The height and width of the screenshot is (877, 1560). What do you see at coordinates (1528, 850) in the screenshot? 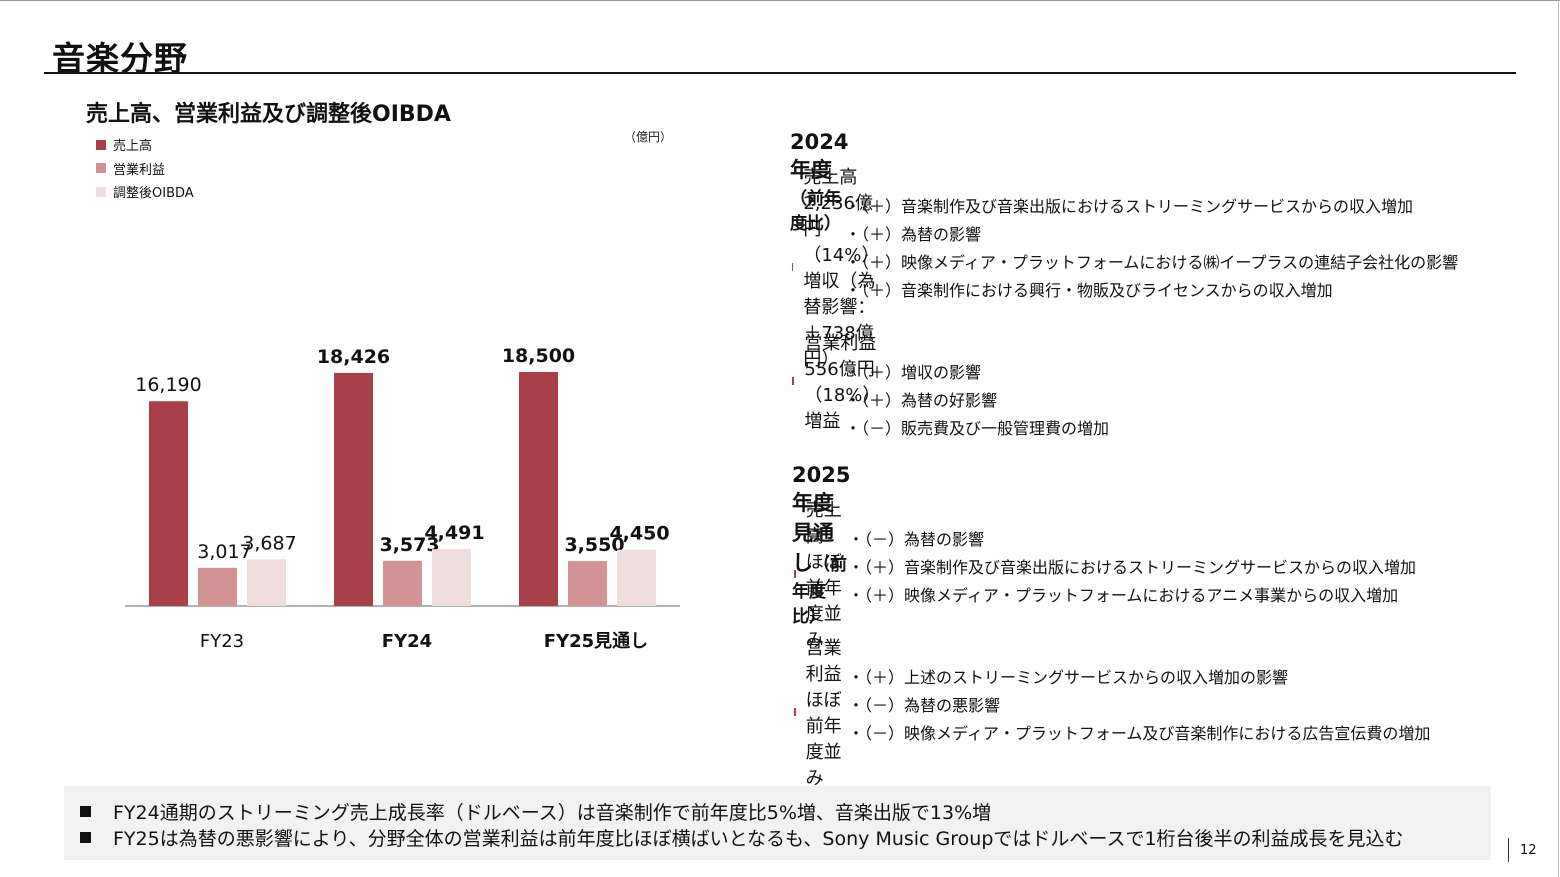
I see `page-number: 12` at bounding box center [1528, 850].